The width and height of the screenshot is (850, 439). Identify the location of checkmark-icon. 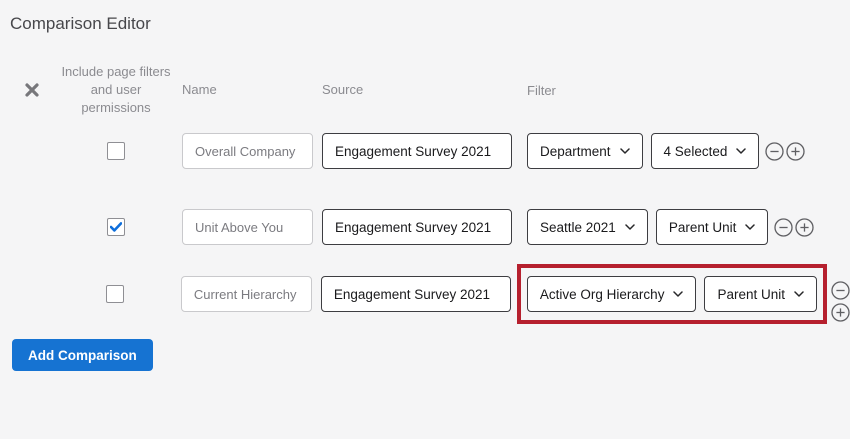
(116, 227).